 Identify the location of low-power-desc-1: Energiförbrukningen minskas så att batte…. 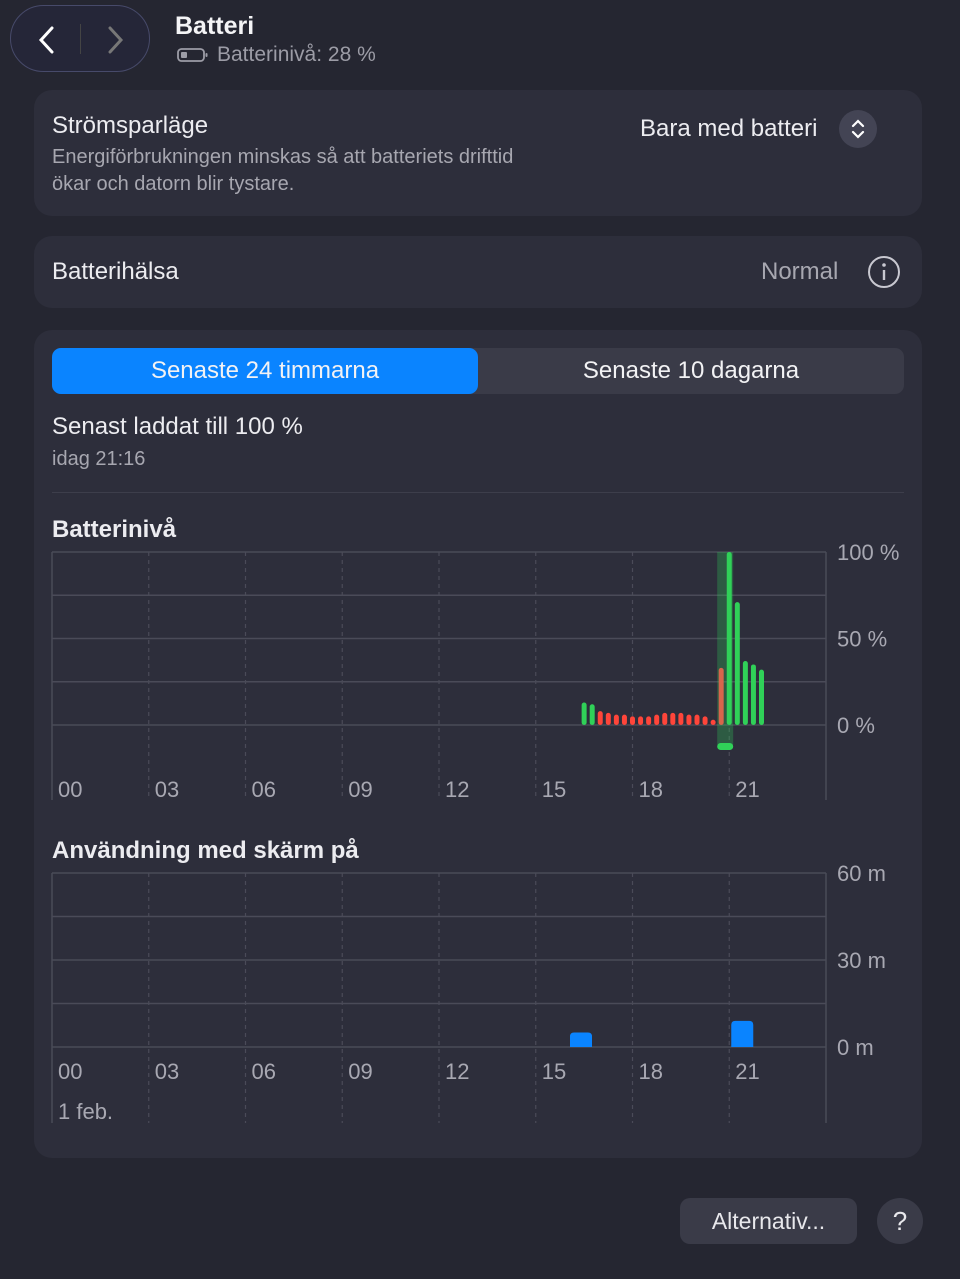
(283, 157).